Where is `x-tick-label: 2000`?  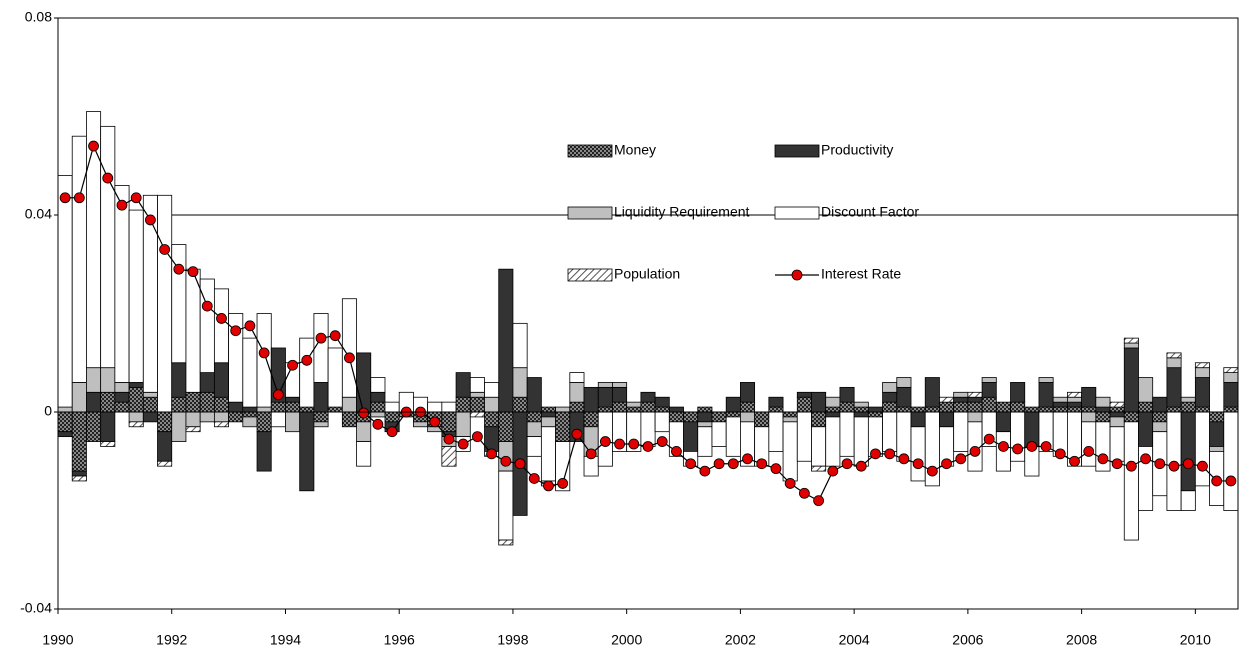 x-tick-label: 2000 is located at coordinates (626, 640).